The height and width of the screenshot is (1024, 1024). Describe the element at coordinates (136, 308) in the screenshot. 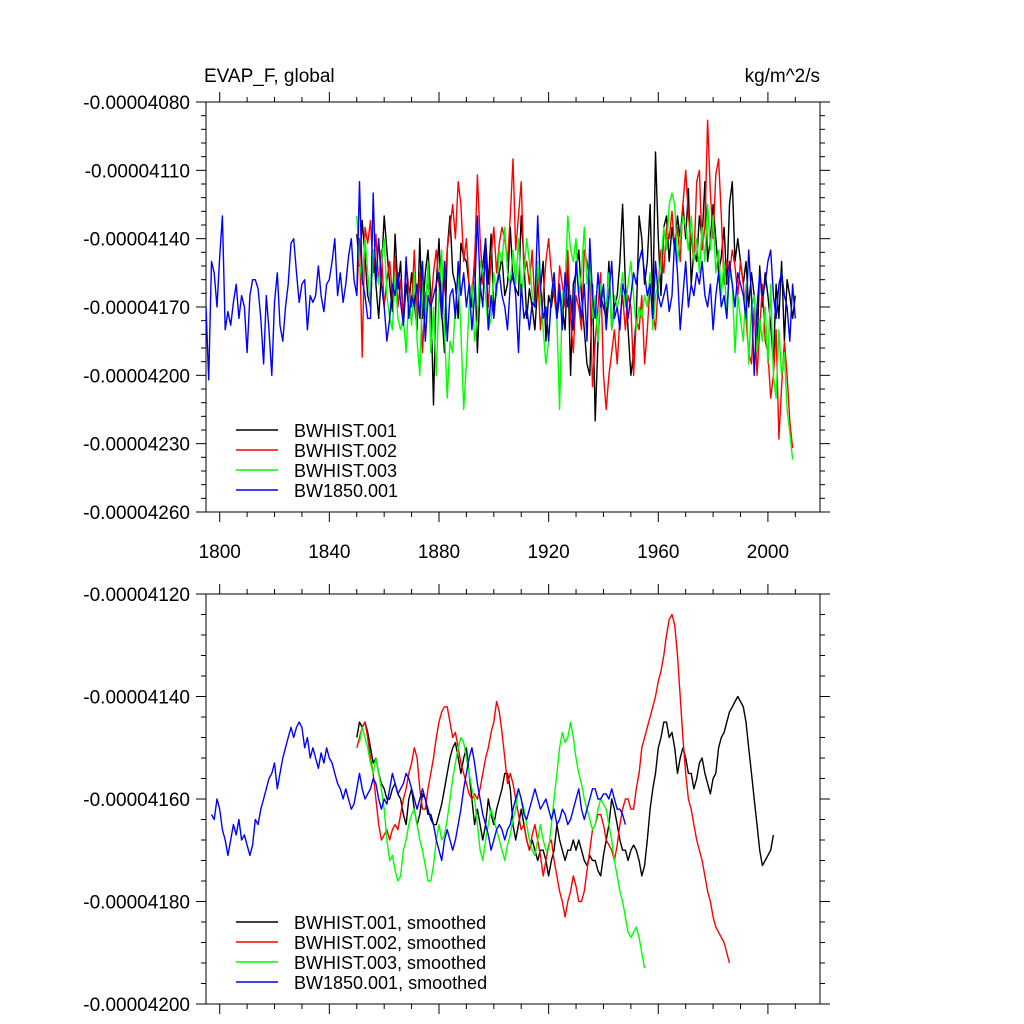

I see `y-tick-label: -0.00004170` at that location.